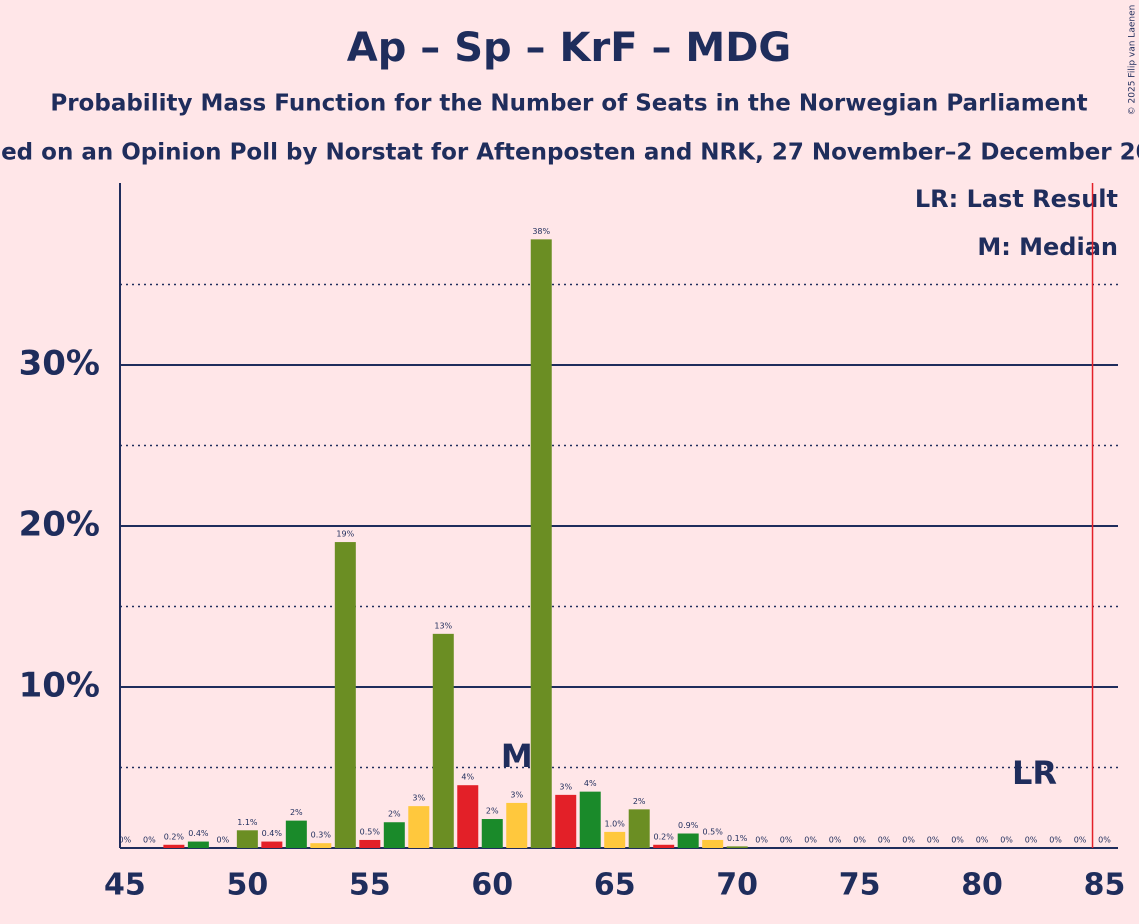 The width and height of the screenshot is (1139, 924). I want to click on y-tick-label: 10%, so click(59, 685).